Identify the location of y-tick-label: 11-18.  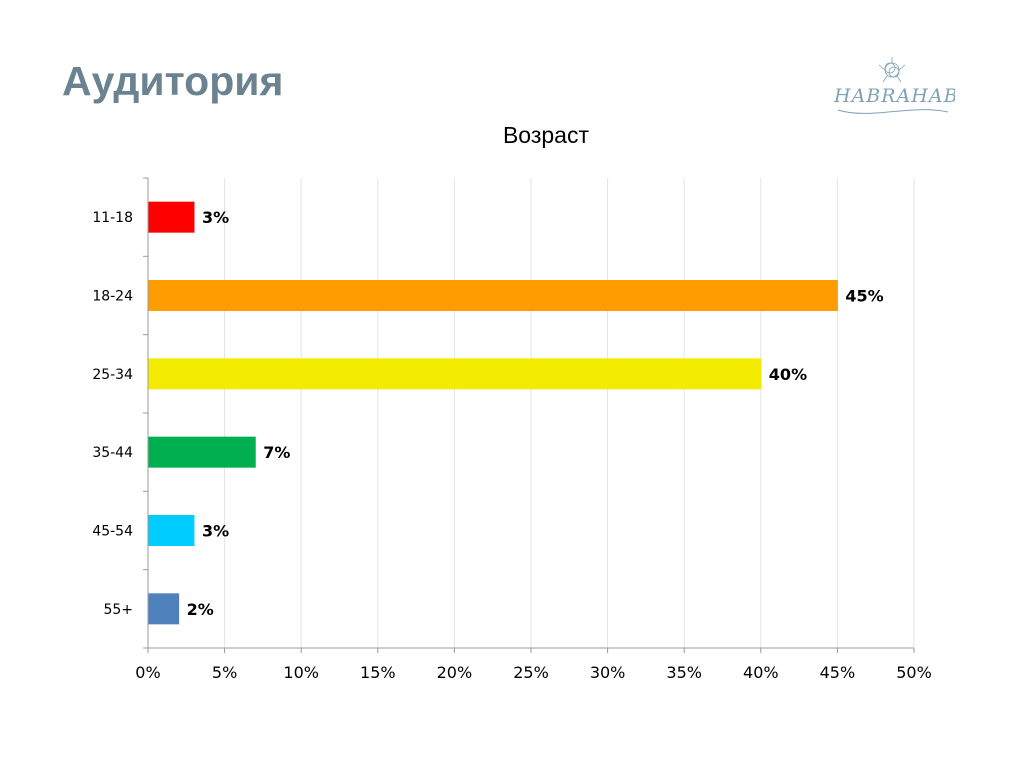
(112, 218).